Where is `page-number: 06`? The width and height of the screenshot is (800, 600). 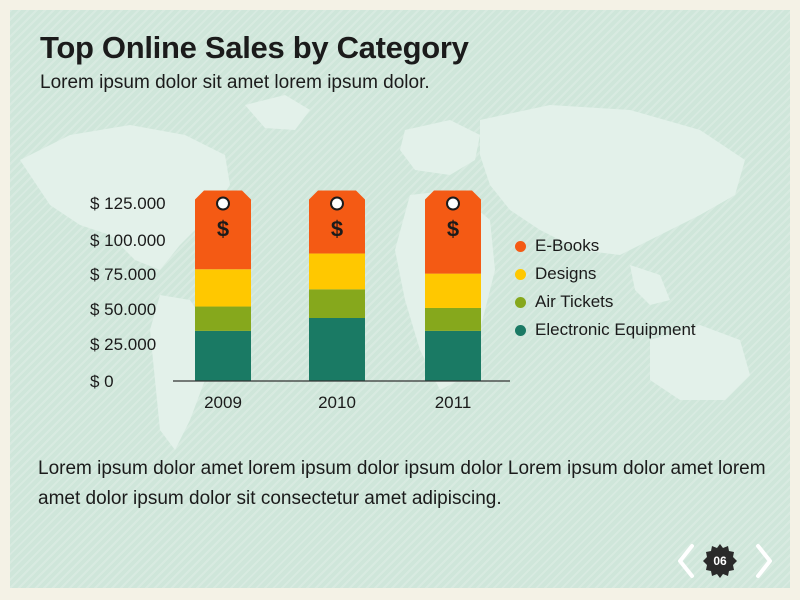
page-number: 06 is located at coordinates (720, 561).